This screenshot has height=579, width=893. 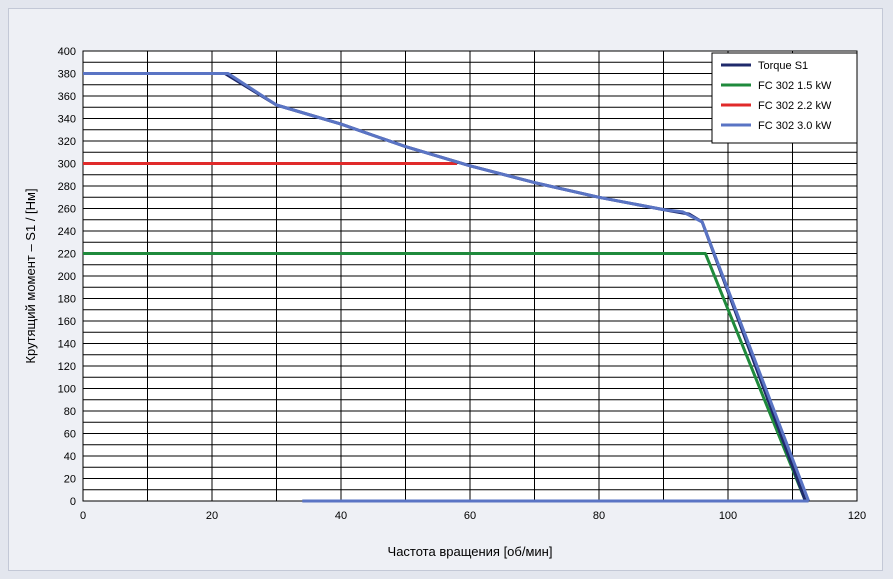 What do you see at coordinates (67, 390) in the screenshot?
I see `y-tick-label: 100` at bounding box center [67, 390].